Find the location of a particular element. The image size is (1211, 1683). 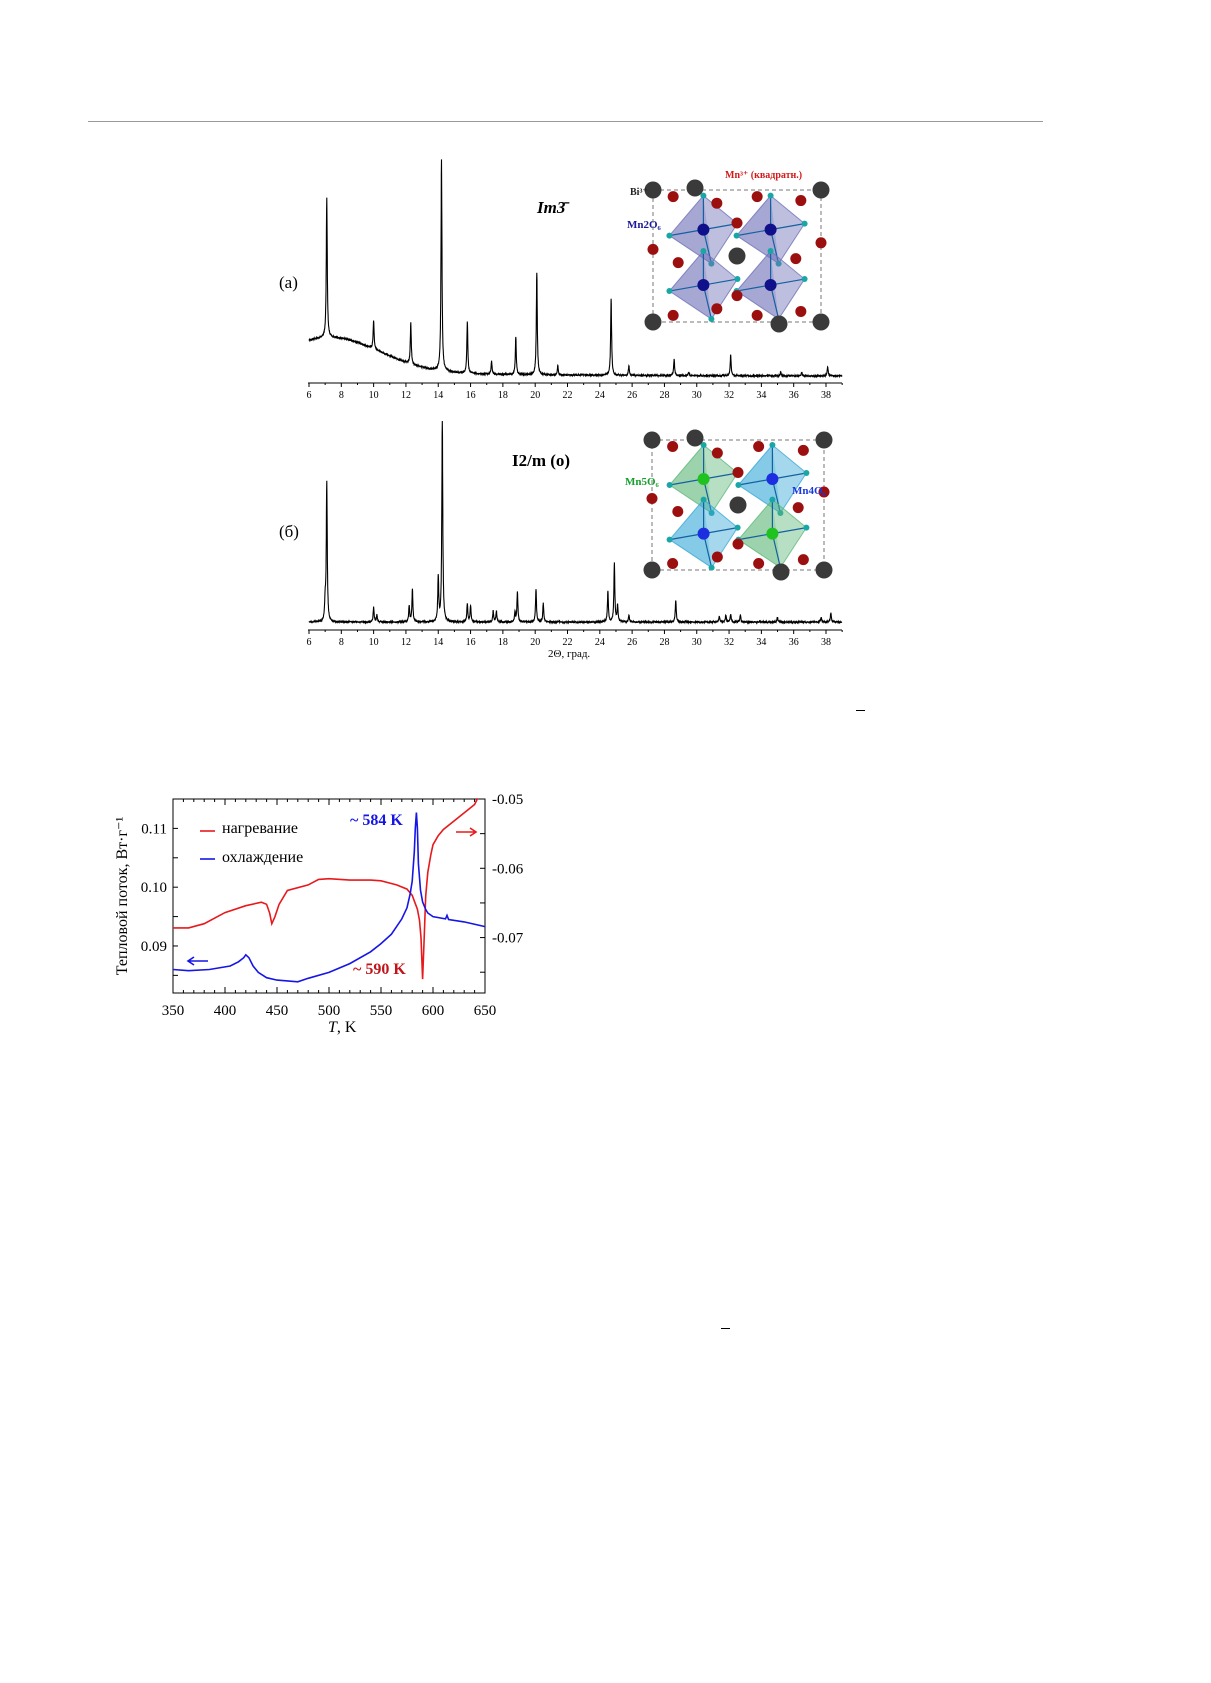

label-bi: Bi³⁺ is located at coordinates (639, 192).